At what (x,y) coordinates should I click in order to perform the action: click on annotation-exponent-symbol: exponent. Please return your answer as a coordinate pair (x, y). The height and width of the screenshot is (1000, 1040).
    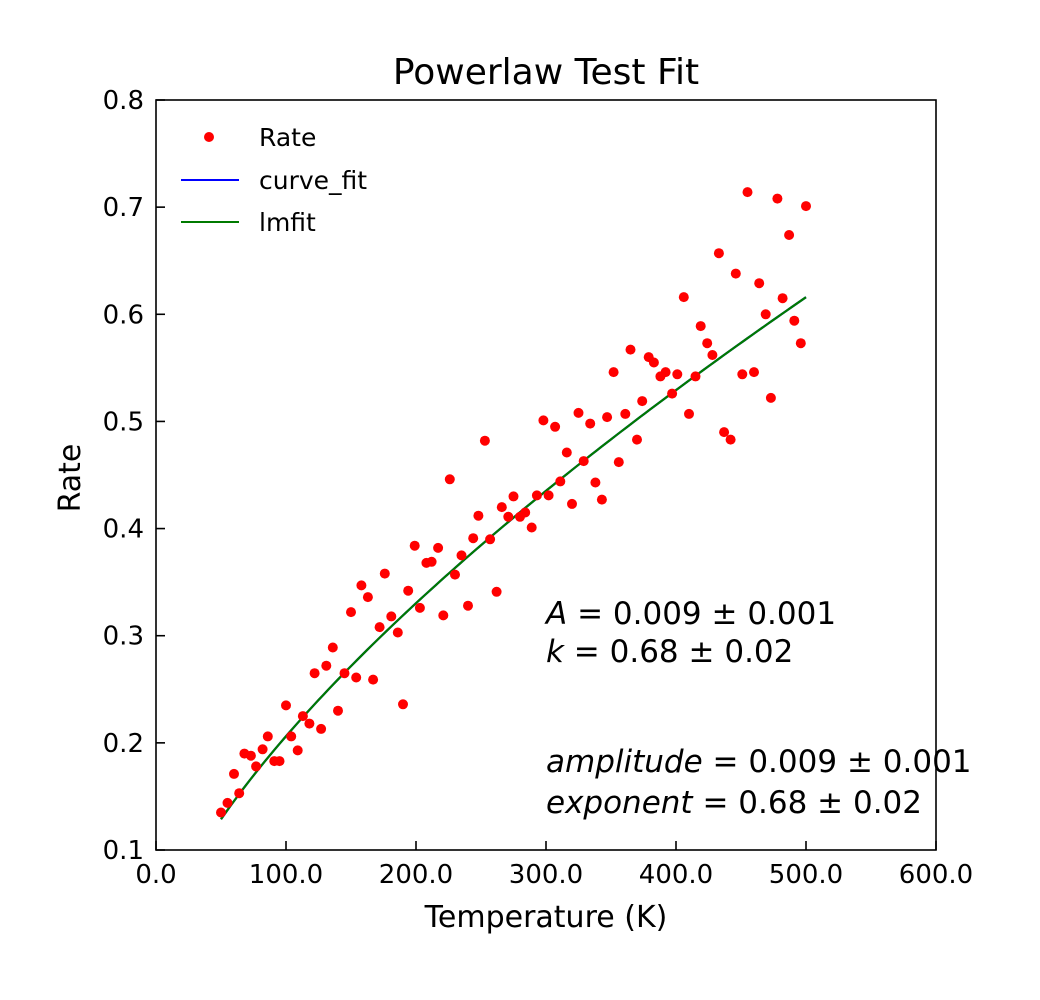
    Looking at the image, I should click on (620, 803).